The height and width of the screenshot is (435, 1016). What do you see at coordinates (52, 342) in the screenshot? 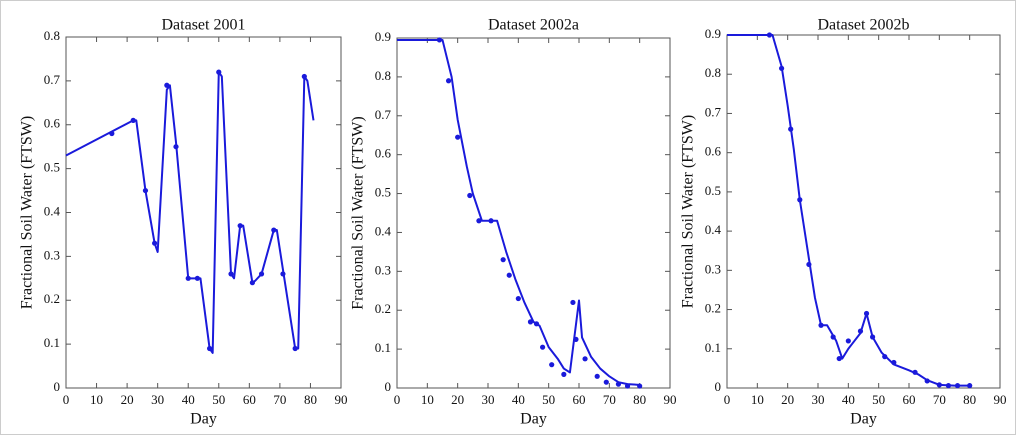
I see `y-tick-label: 0.1` at bounding box center [52, 342].